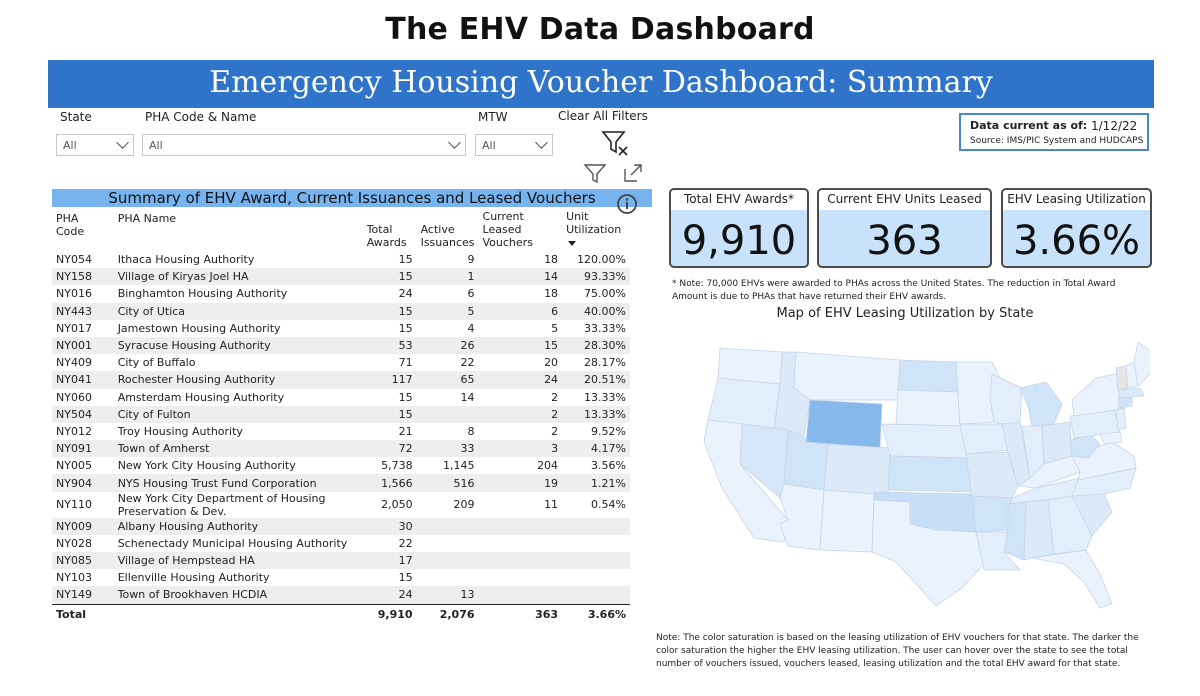  What do you see at coordinates (180, 431) in the screenshot?
I see `cell-pha-name: Troy Housing Authority` at bounding box center [180, 431].